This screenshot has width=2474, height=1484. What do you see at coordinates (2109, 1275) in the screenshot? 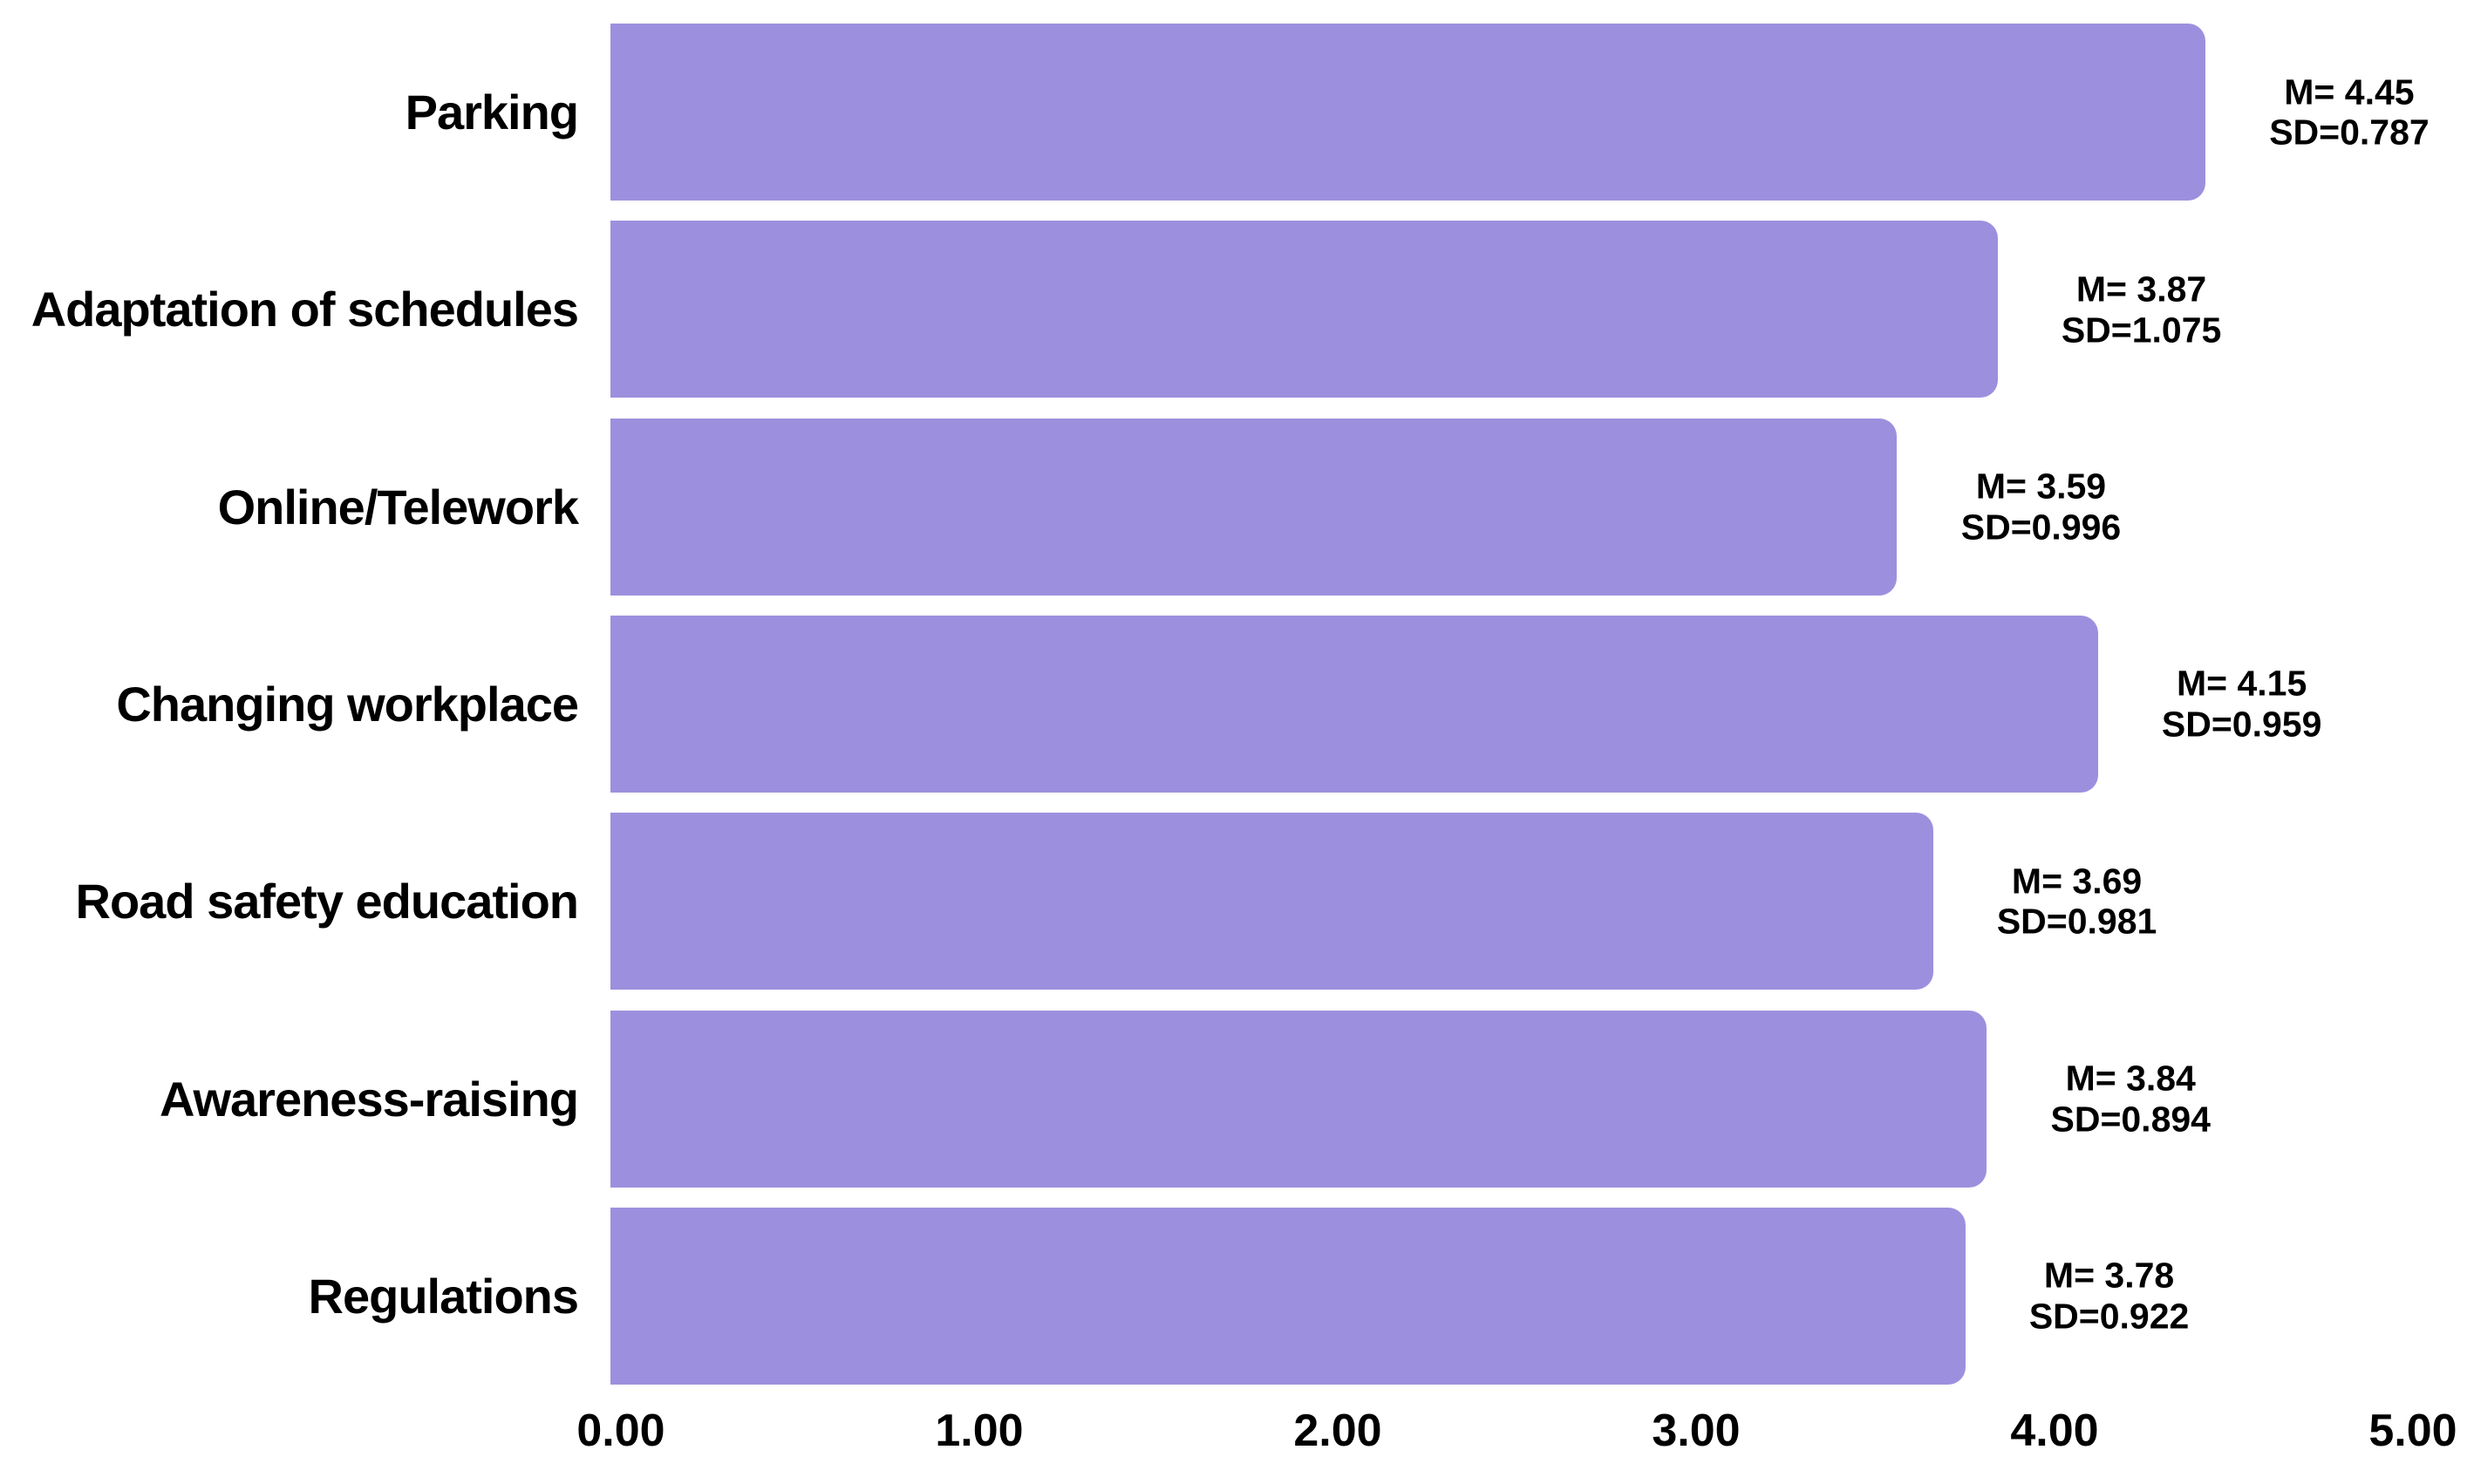
I see `mean-label: M= 3.78` at bounding box center [2109, 1275].